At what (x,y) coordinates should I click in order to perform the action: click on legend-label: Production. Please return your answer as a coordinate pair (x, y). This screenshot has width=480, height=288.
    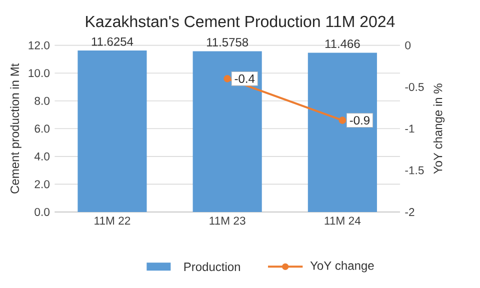
    Looking at the image, I should click on (212, 267).